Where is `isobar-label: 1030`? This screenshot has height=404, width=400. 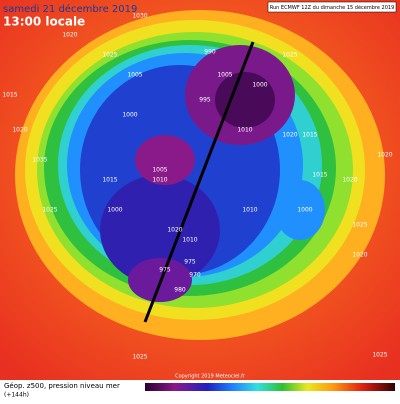
isobar-label: 1030 is located at coordinates (139, 16).